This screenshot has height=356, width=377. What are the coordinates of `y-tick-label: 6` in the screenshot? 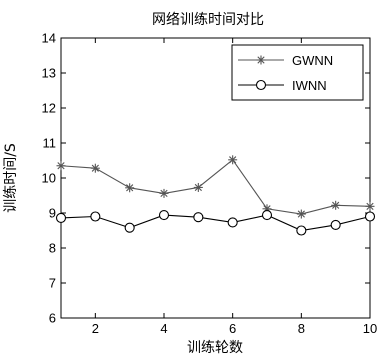 It's located at (52, 318).